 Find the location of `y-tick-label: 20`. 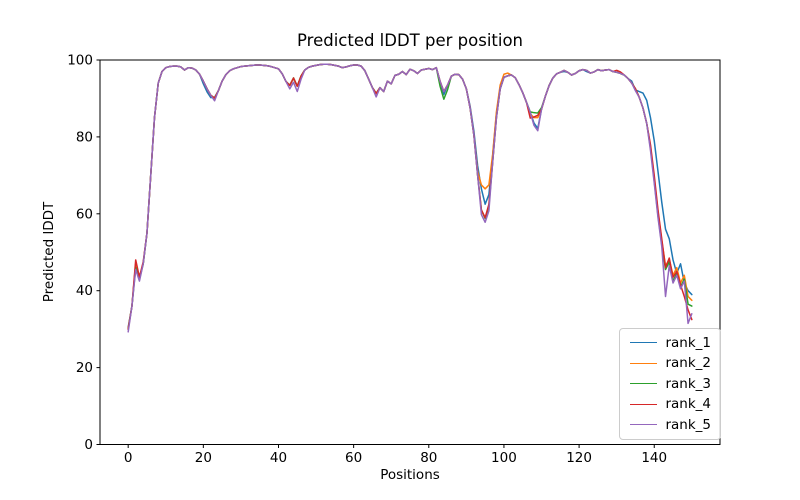

y-tick-label: 20 is located at coordinates (84, 368).